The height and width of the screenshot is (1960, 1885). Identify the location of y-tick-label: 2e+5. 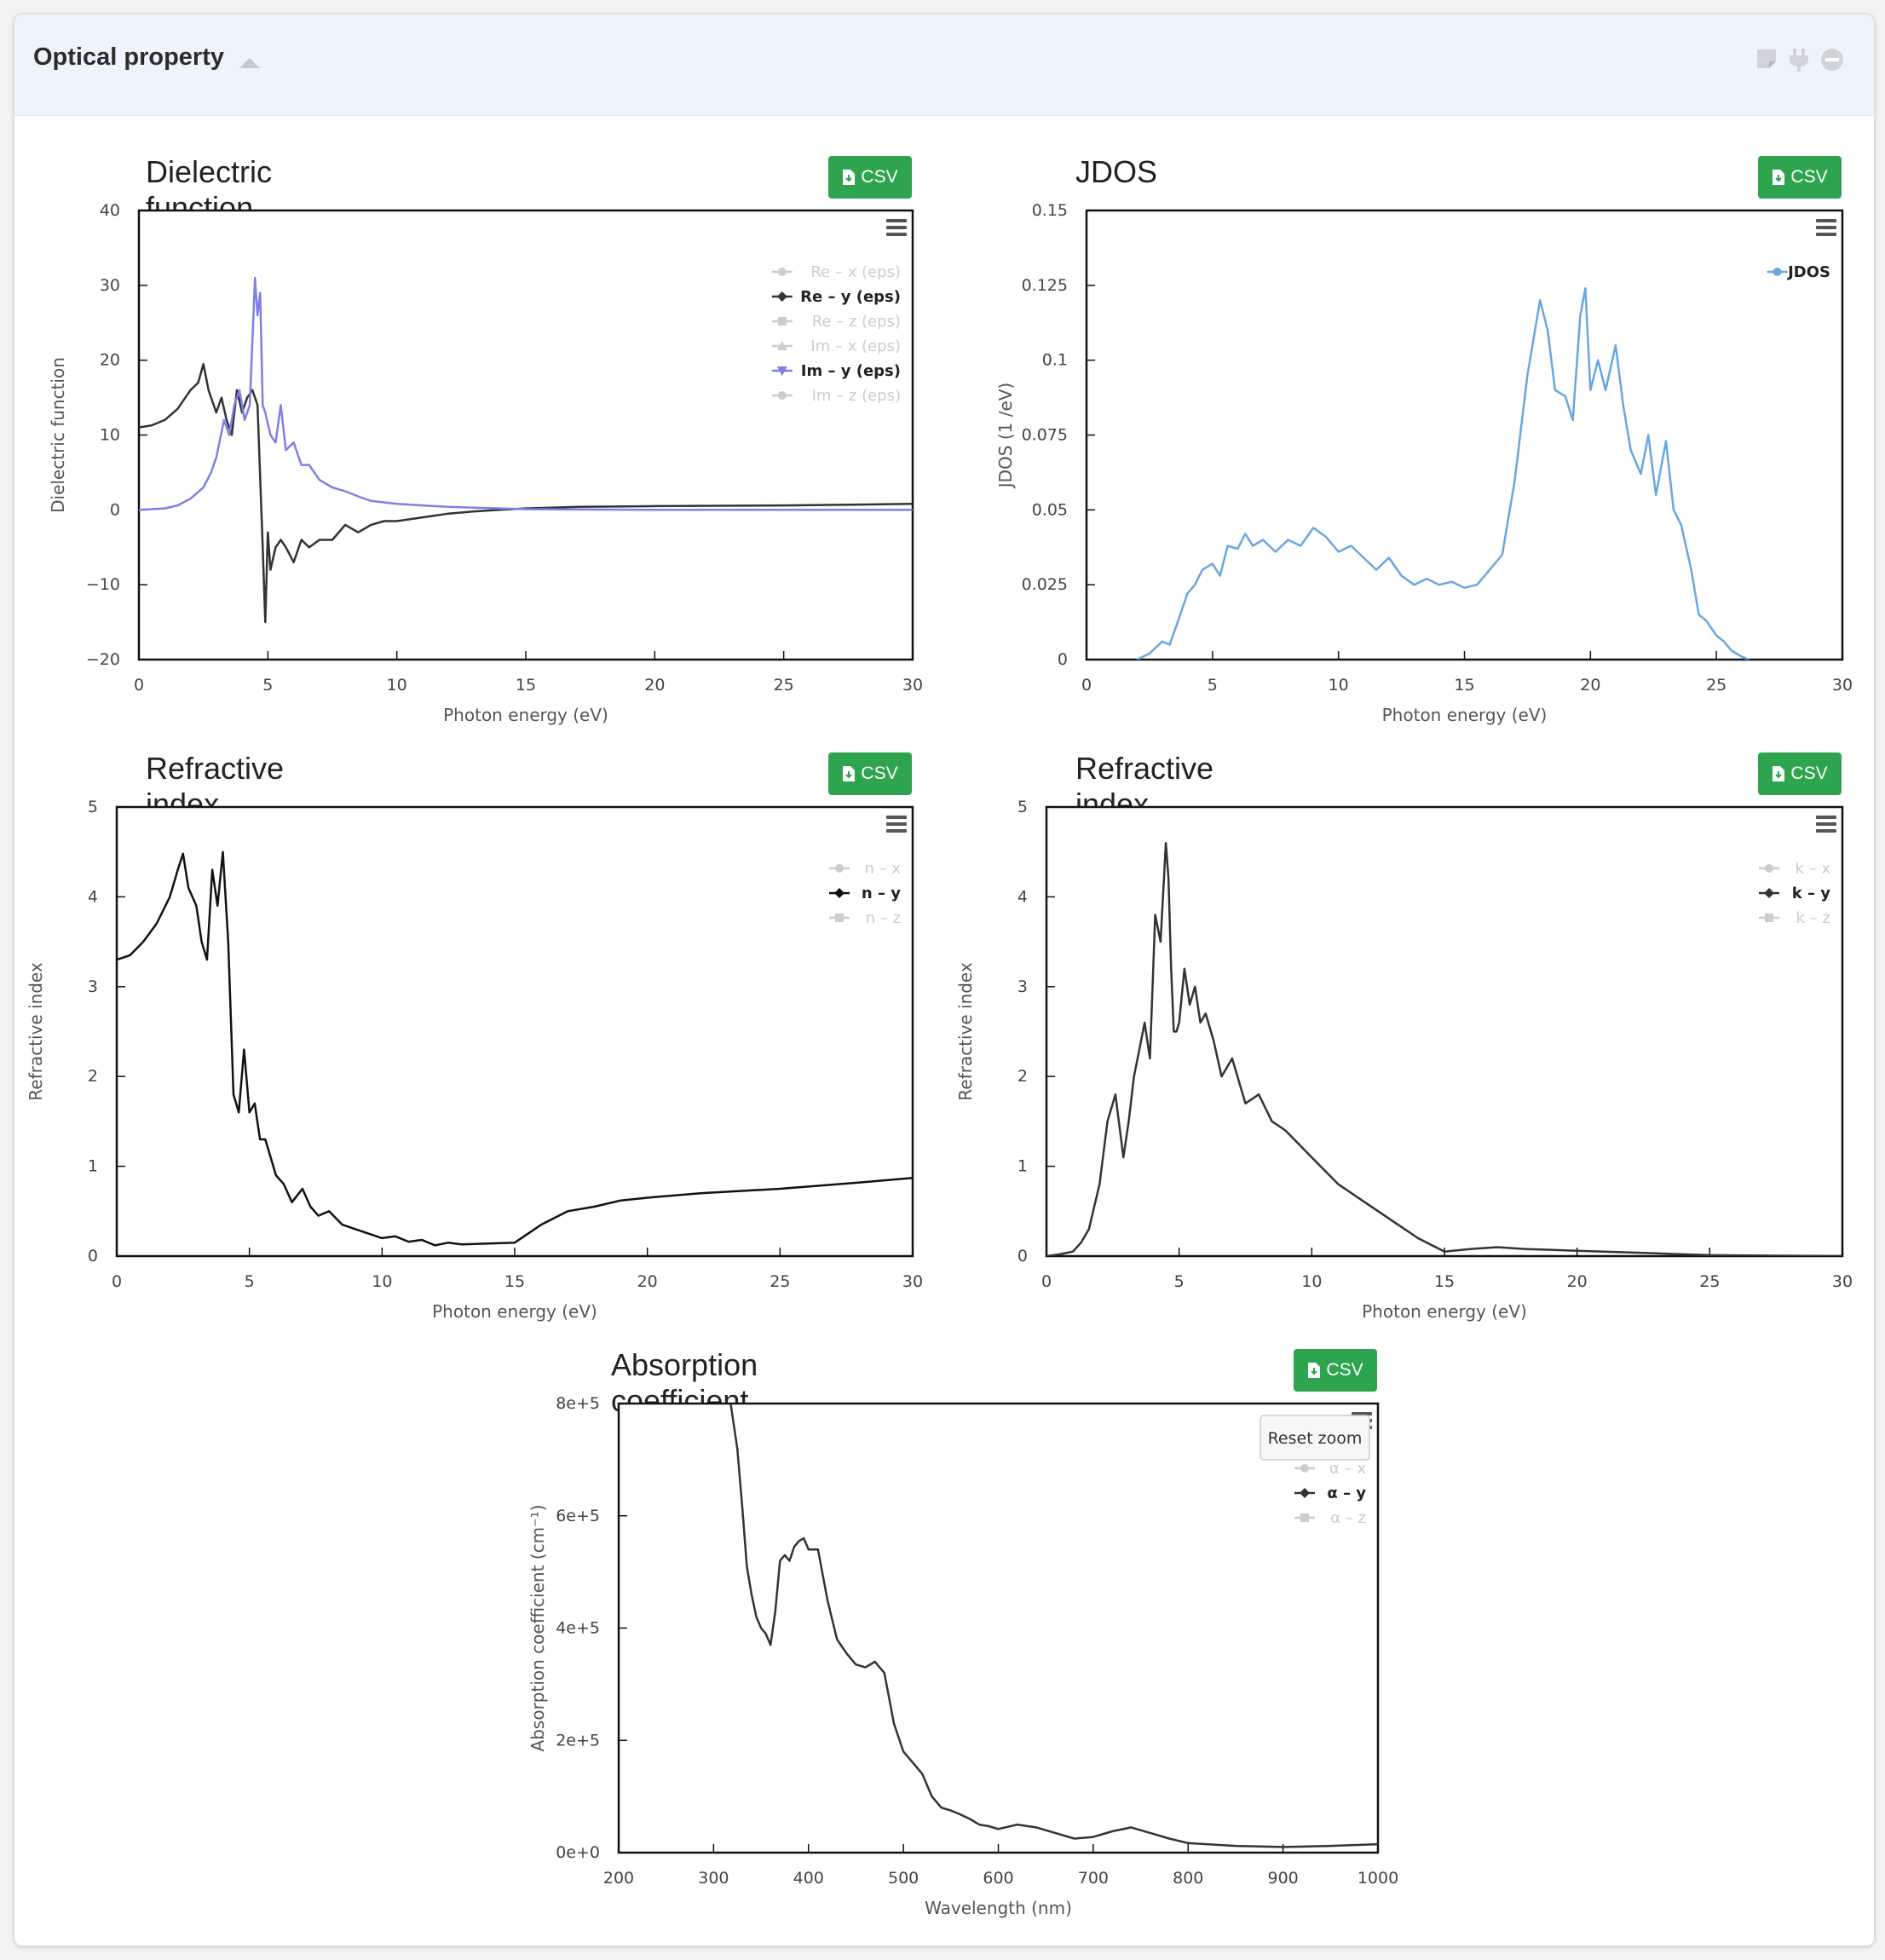
(578, 1740).